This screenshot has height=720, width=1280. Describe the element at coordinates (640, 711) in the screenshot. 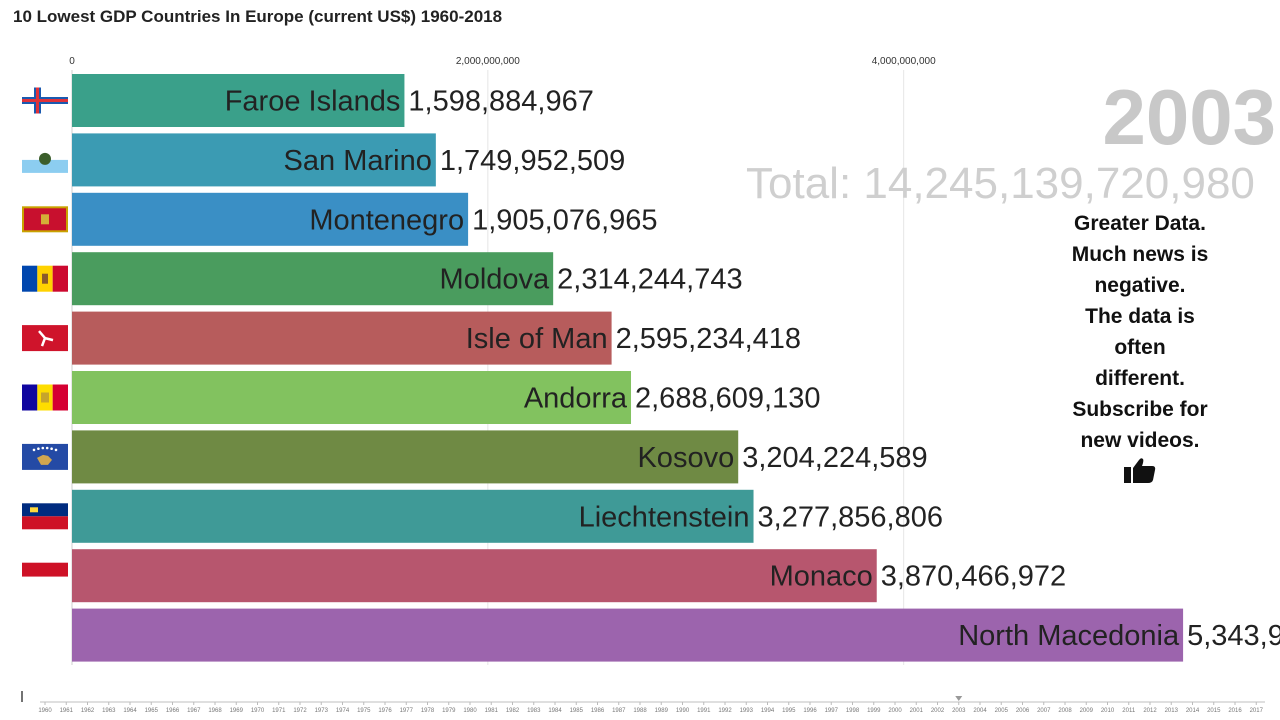

I see `timeline-label: 1988` at that location.